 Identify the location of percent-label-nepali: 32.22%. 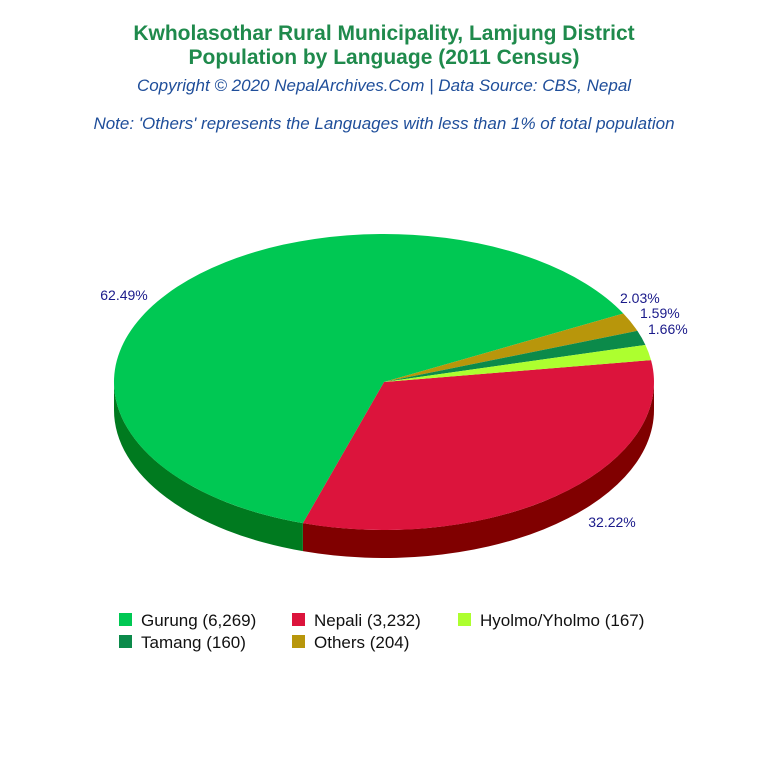
(611, 522).